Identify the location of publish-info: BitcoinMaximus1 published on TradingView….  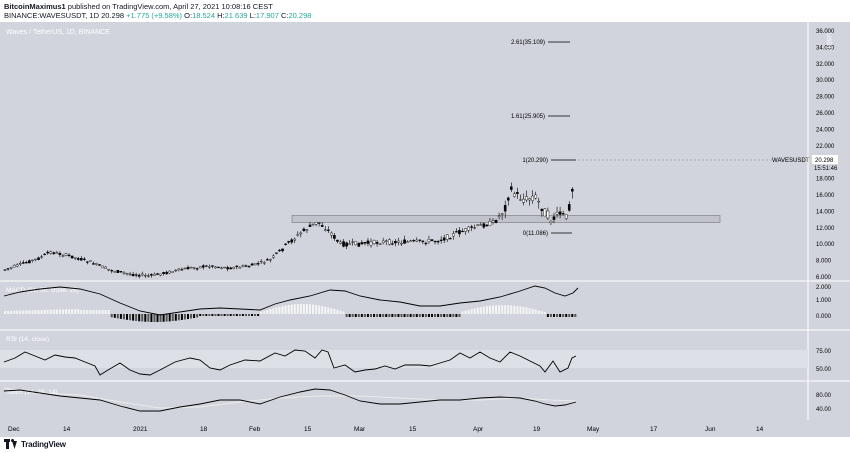
(138, 6).